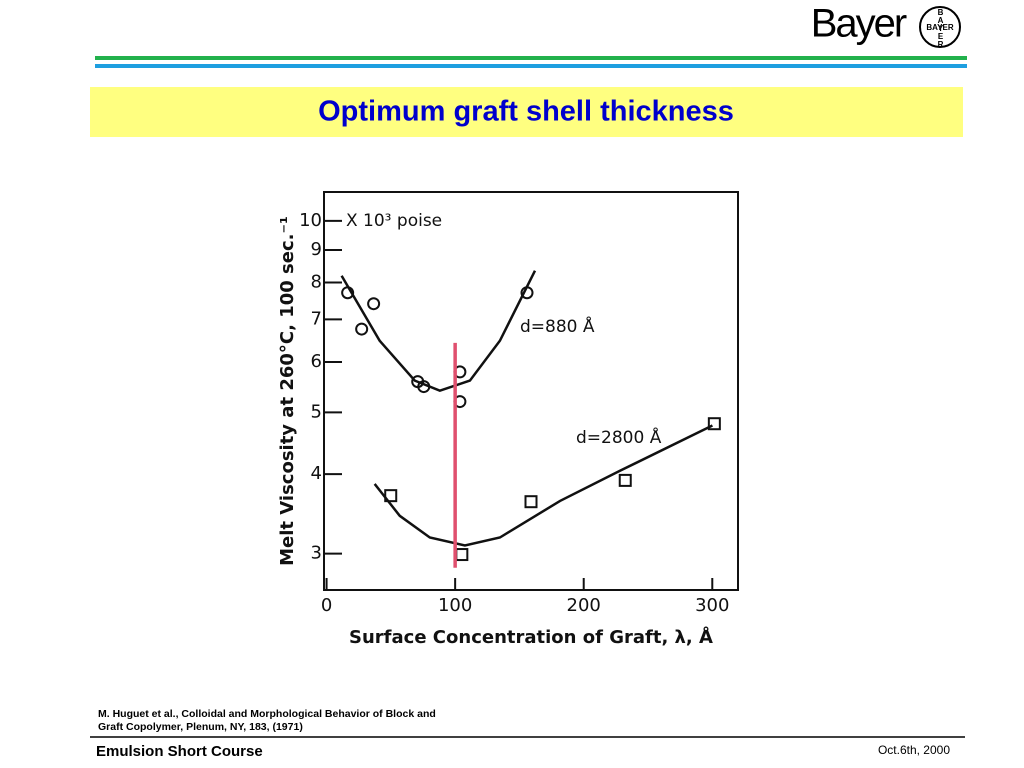 This screenshot has height=768, width=1024. I want to click on y-tick-label: 7, so click(316, 318).